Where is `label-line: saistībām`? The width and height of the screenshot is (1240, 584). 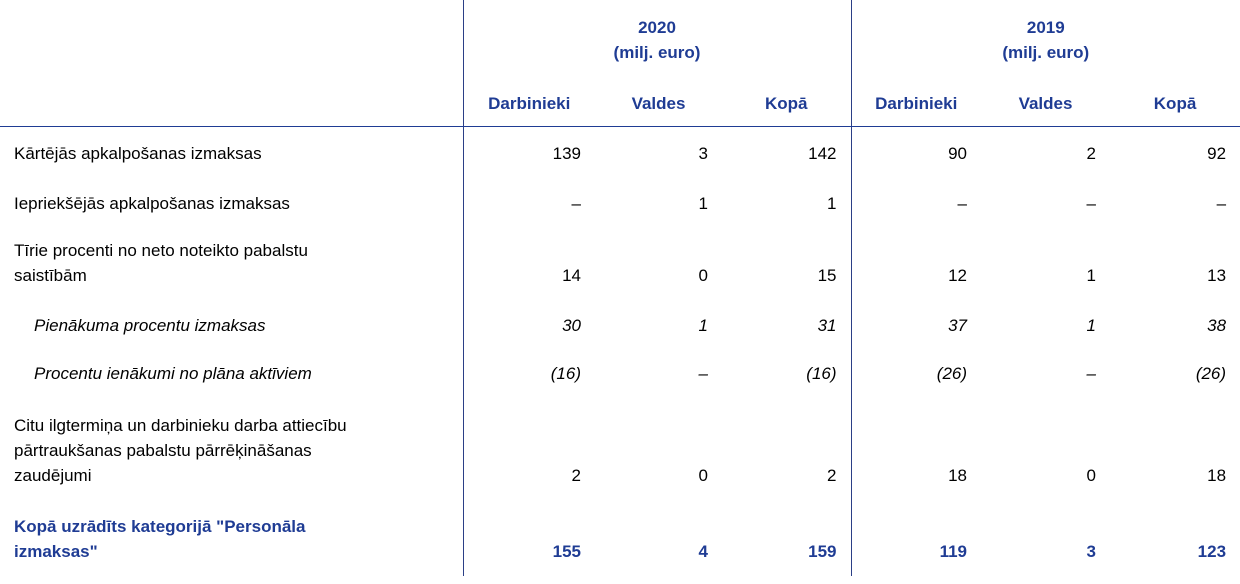
label-line: saistībām is located at coordinates (50, 275).